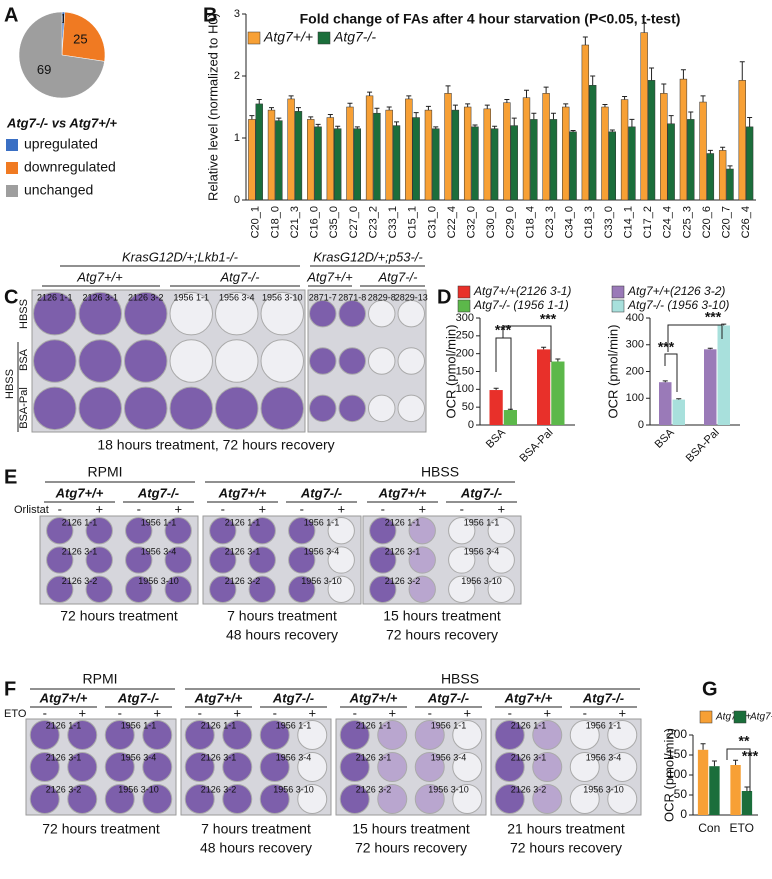 This screenshot has height=879, width=772. Describe the element at coordinates (237, 14) in the screenshot. I see `y-tick-label: 3` at that location.